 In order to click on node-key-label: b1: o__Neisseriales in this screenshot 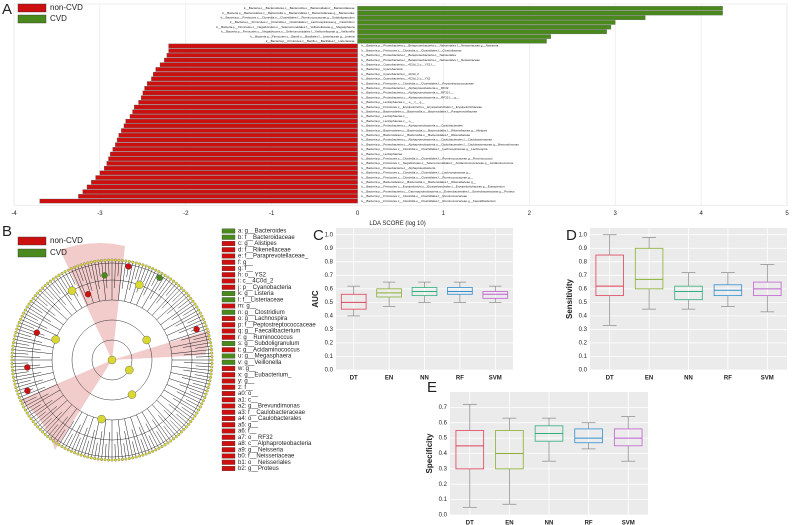, I will do `click(264, 463)`.